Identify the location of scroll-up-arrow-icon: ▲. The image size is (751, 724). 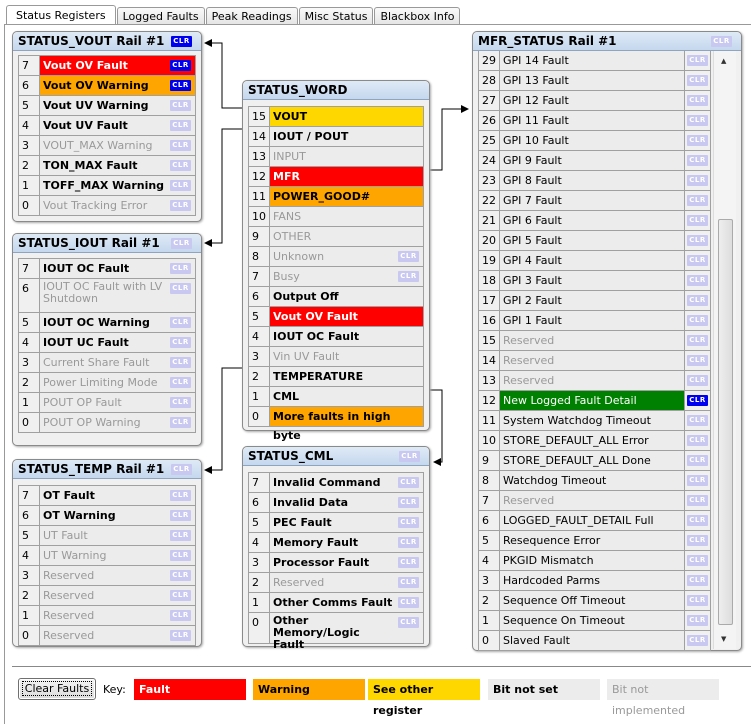
(724, 61).